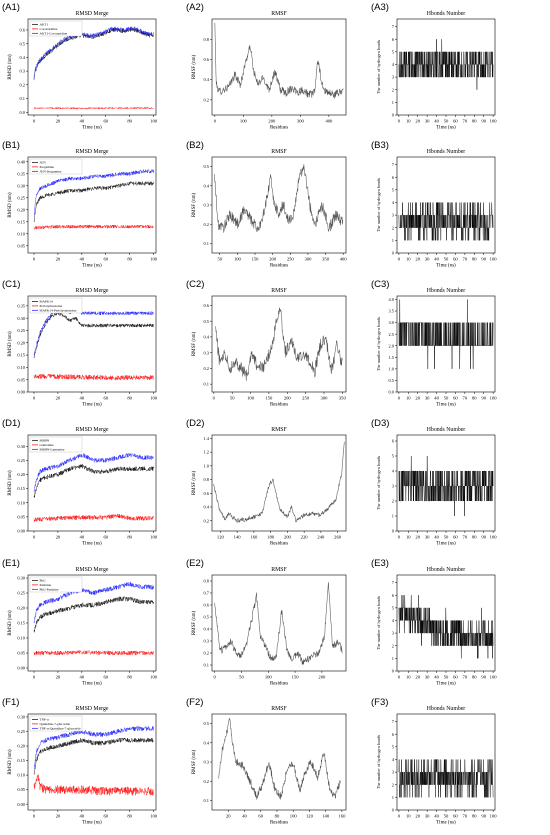 The width and height of the screenshot is (550, 835). I want to click on x-tick-label: 30, so click(427, 677).